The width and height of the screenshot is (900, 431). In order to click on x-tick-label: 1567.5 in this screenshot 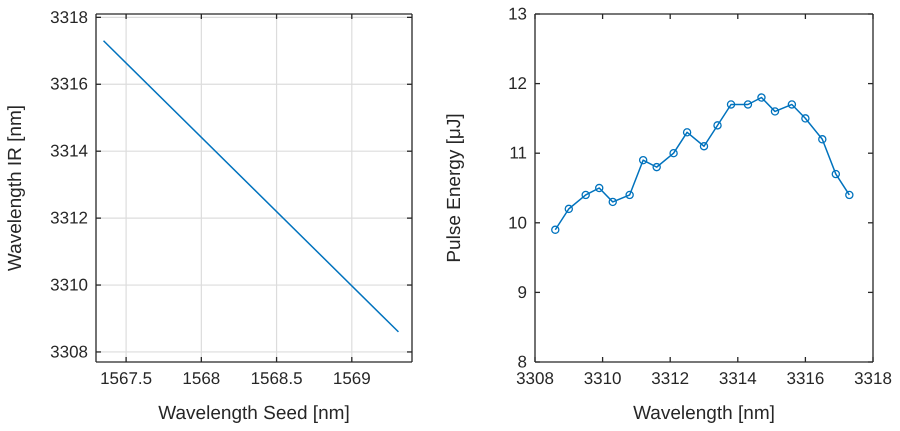, I will do `click(126, 378)`.